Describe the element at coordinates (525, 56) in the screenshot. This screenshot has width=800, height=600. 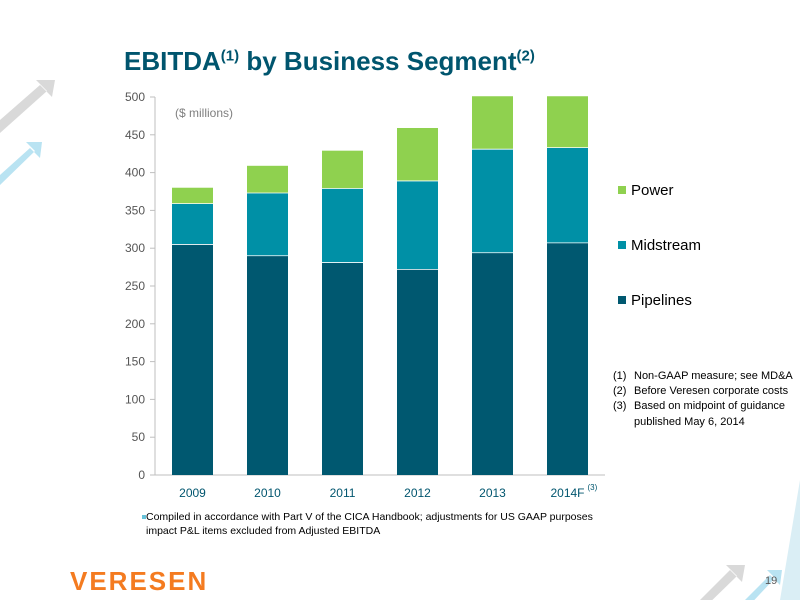
I see `title-superscript-2: (2)` at that location.